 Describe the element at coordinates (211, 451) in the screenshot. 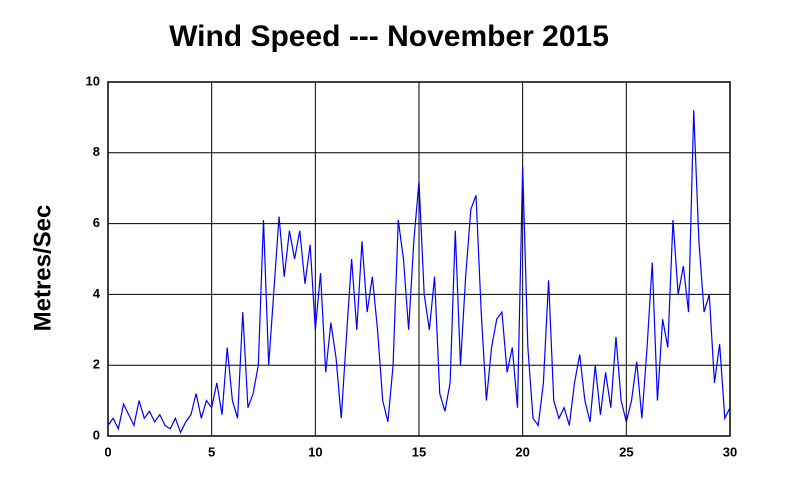

I see `x-tick-label: 5` at that location.